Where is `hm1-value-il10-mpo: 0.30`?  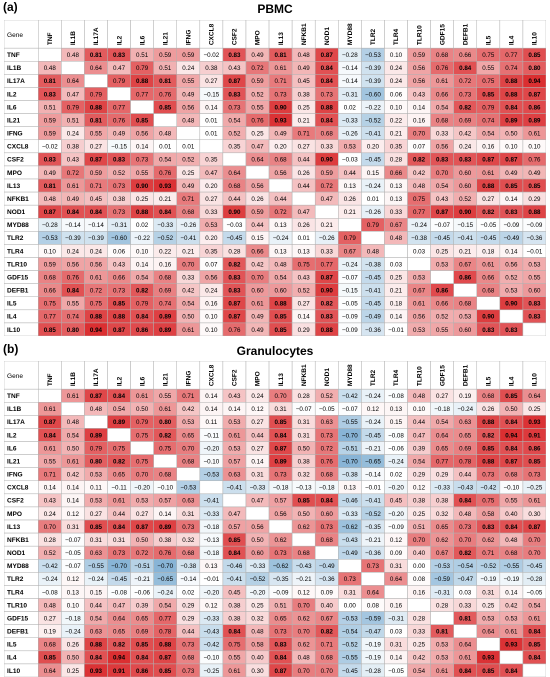
hm1-value-il10-mpo: 0.30 is located at coordinates (257, 671).